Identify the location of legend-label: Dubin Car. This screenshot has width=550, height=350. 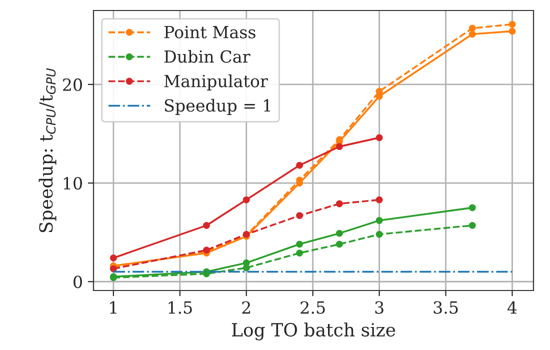
(207, 56).